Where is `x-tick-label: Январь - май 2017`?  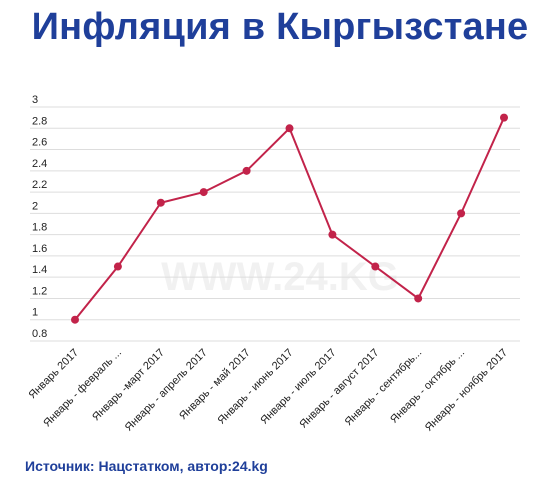 x-tick-label: Январь - май 2017 is located at coordinates (215, 385).